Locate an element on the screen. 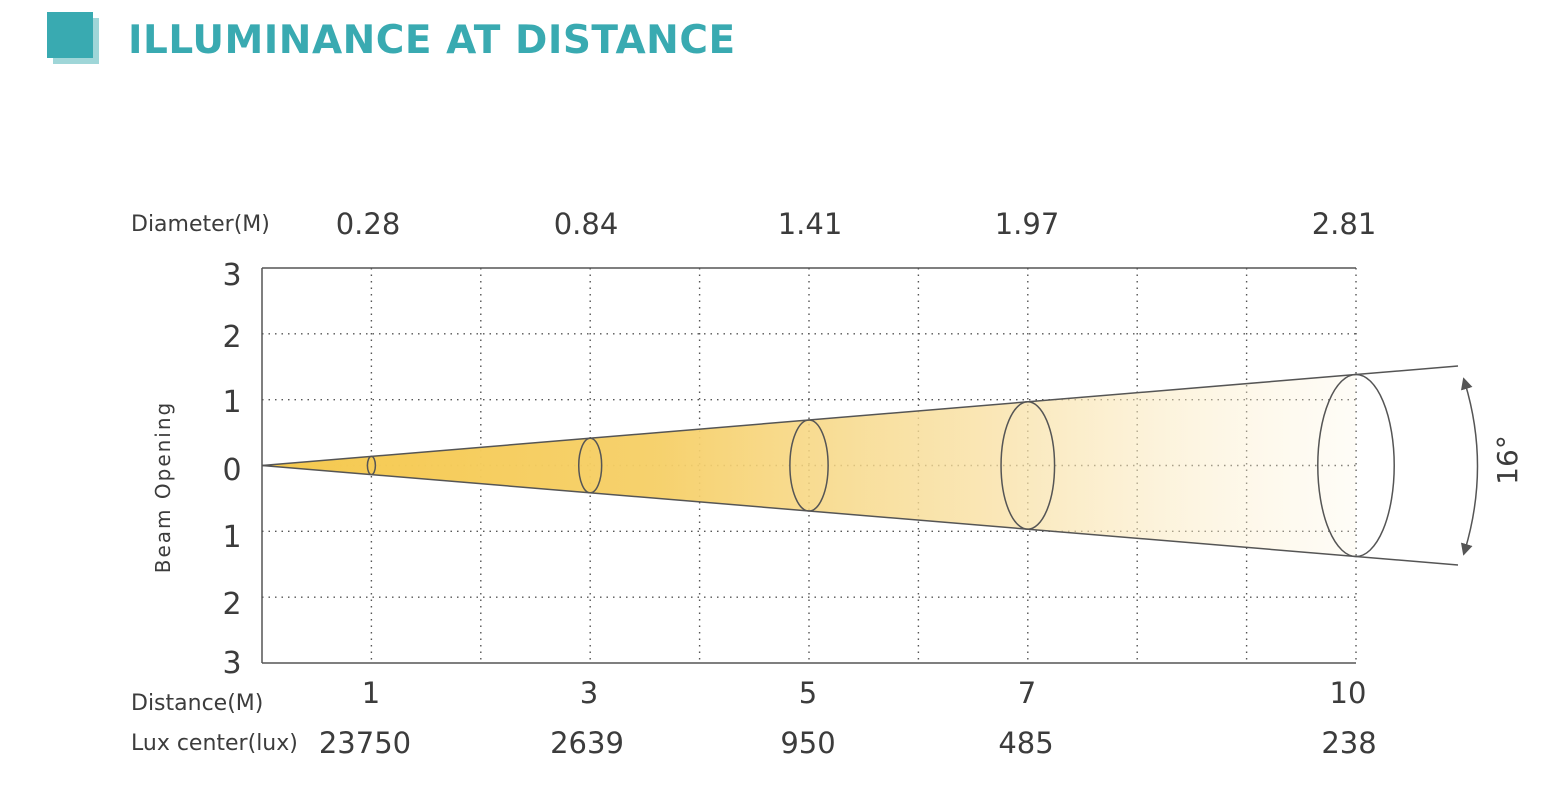 This screenshot has height=790, width=1558. y-axis-label: Beam Opening is located at coordinates (163, 487).